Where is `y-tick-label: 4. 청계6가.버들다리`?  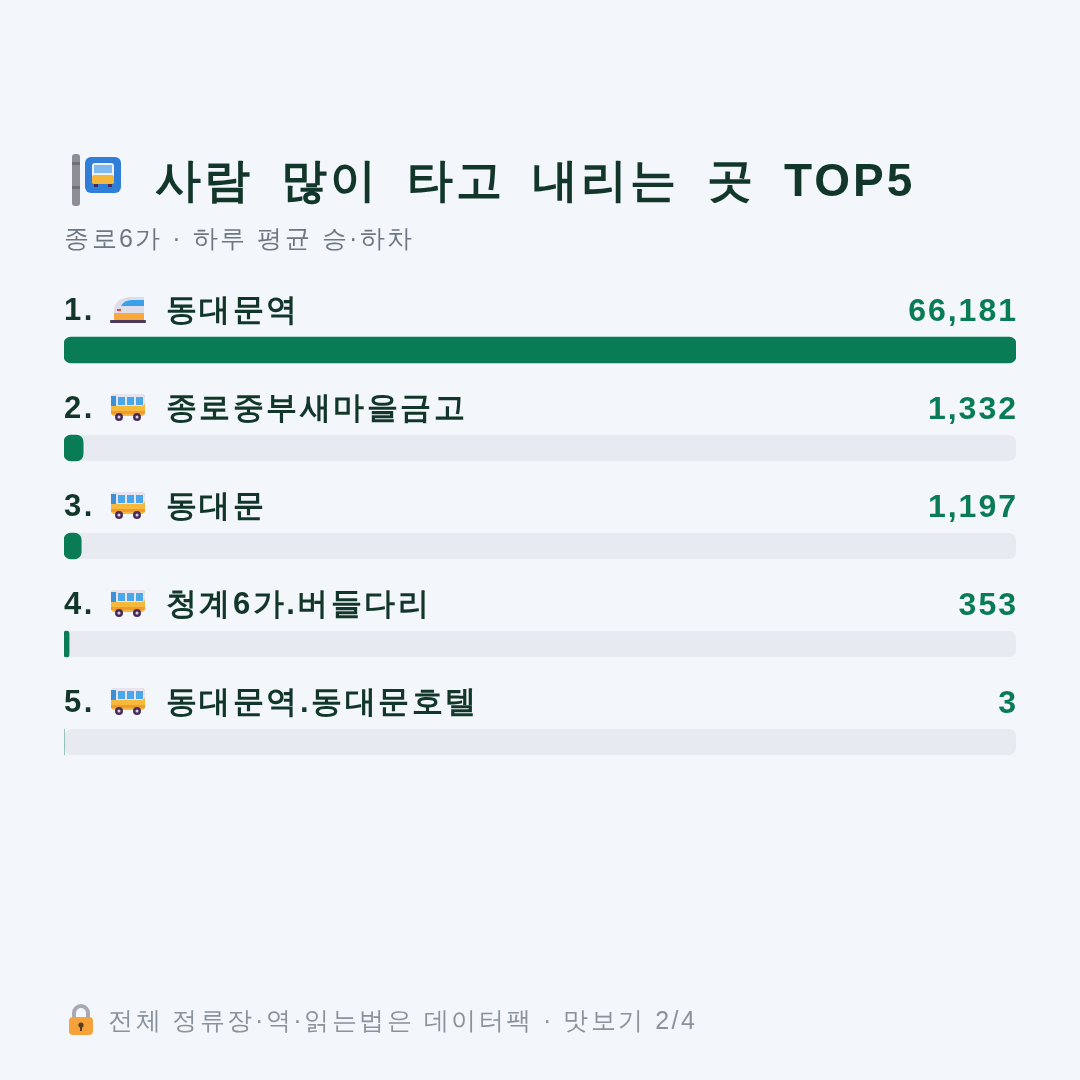
y-tick-label: 4. 청계6가.버들다리 is located at coordinates (248, 604).